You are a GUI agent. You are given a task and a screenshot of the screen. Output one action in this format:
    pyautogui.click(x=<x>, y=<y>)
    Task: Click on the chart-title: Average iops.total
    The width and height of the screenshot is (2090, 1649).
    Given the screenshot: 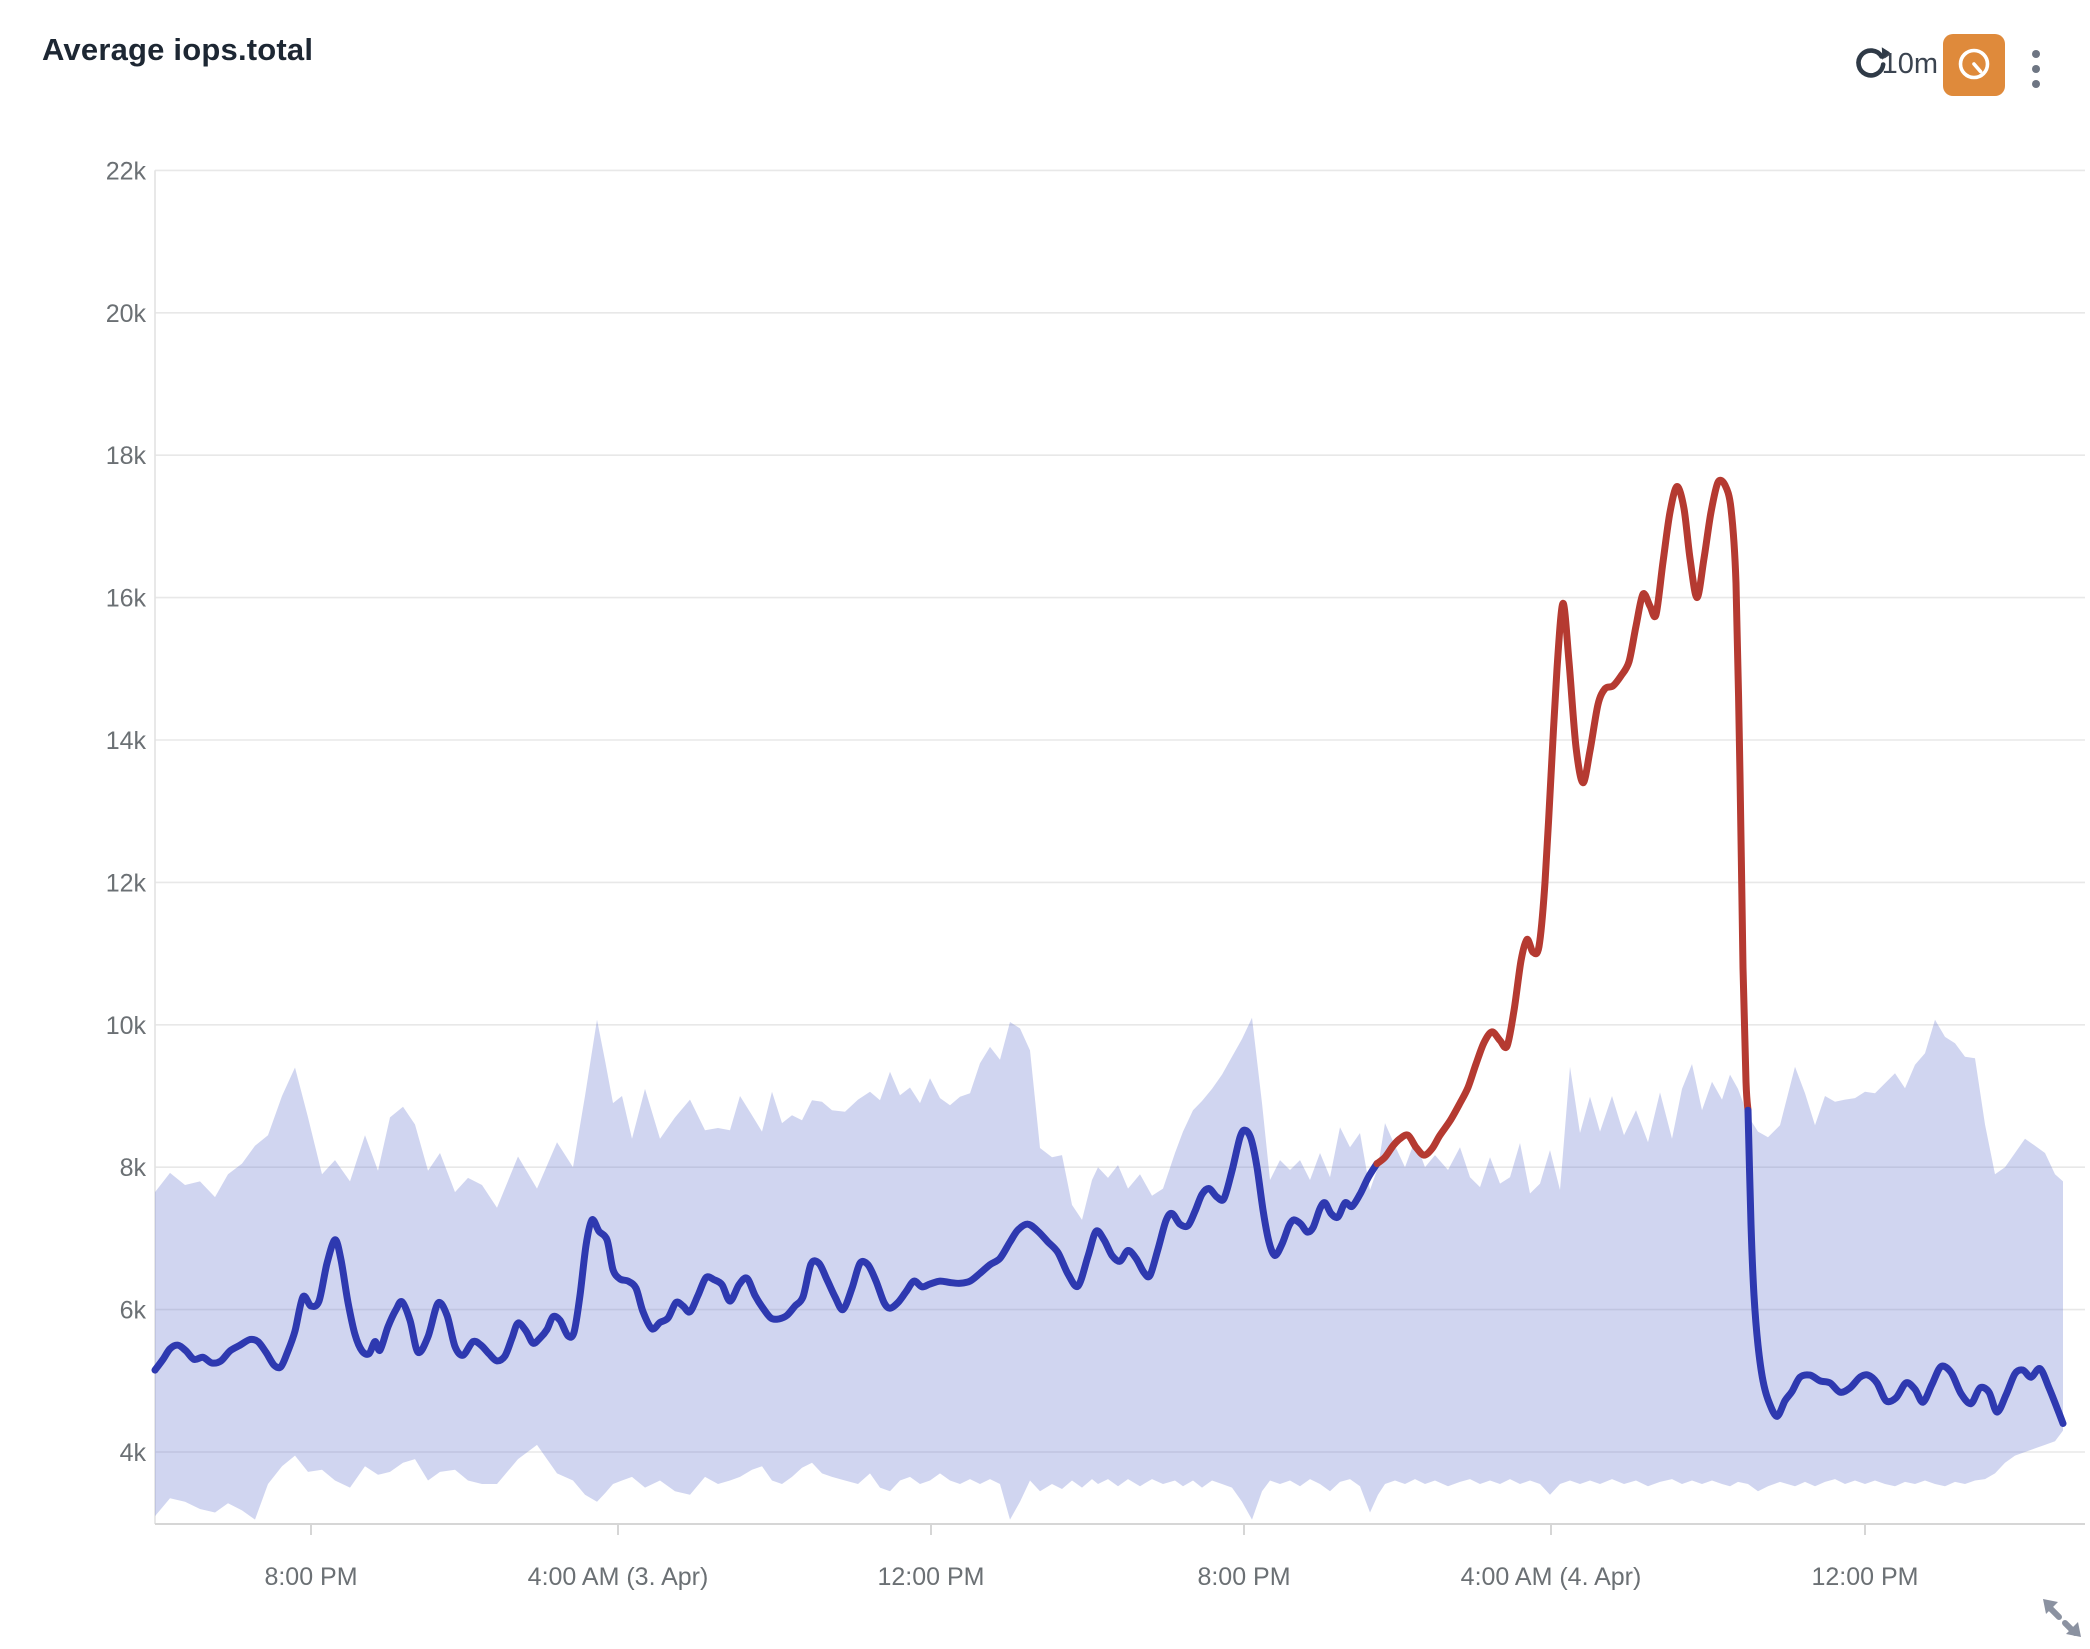 What is the action you would take?
    pyautogui.click(x=178, y=49)
    